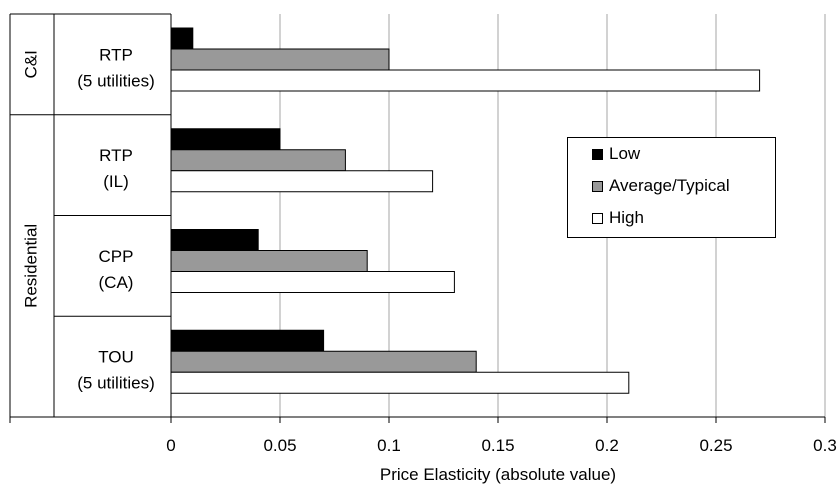 This screenshot has width=838, height=493. I want to click on x-tick-label: 0.15, so click(497, 445).